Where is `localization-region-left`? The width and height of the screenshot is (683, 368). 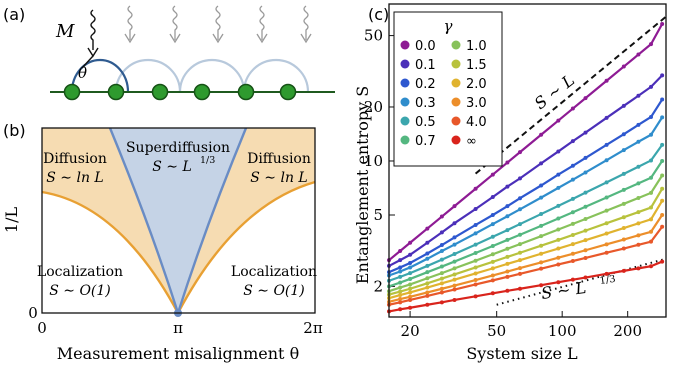
localization-region-left is located at coordinates (110, 252).